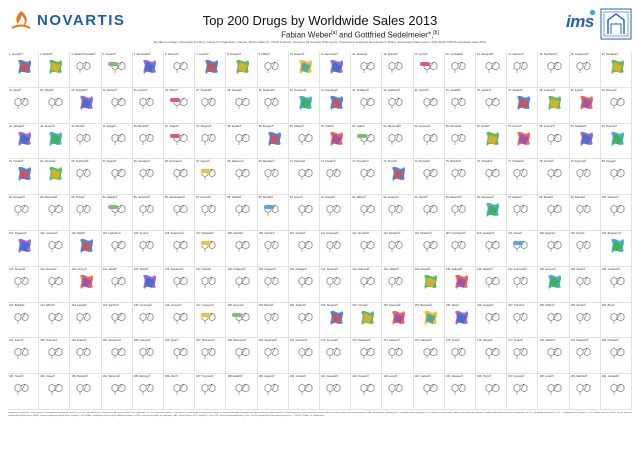 The width and height of the screenshot is (638, 452). I want to click on affiliation-b: [b], so click(436, 33).